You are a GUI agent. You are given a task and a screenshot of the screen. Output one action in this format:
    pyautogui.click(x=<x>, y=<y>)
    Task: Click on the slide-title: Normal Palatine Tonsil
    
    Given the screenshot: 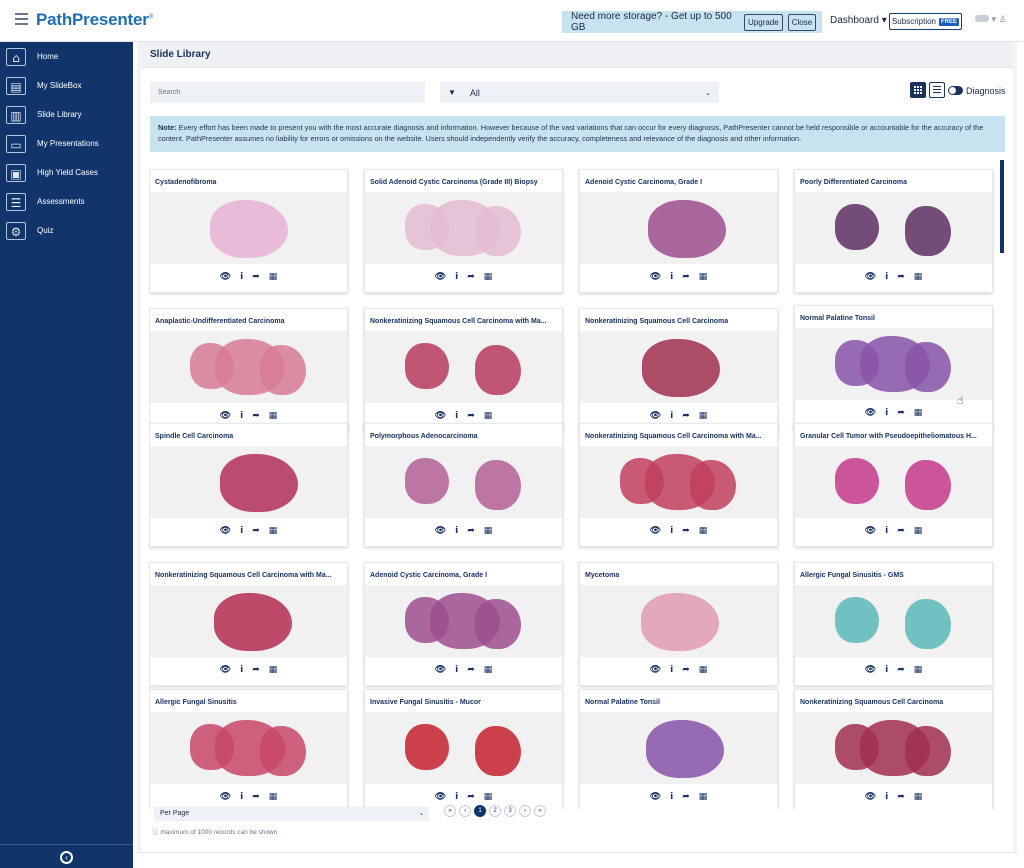 What is the action you would take?
    pyautogui.click(x=622, y=702)
    